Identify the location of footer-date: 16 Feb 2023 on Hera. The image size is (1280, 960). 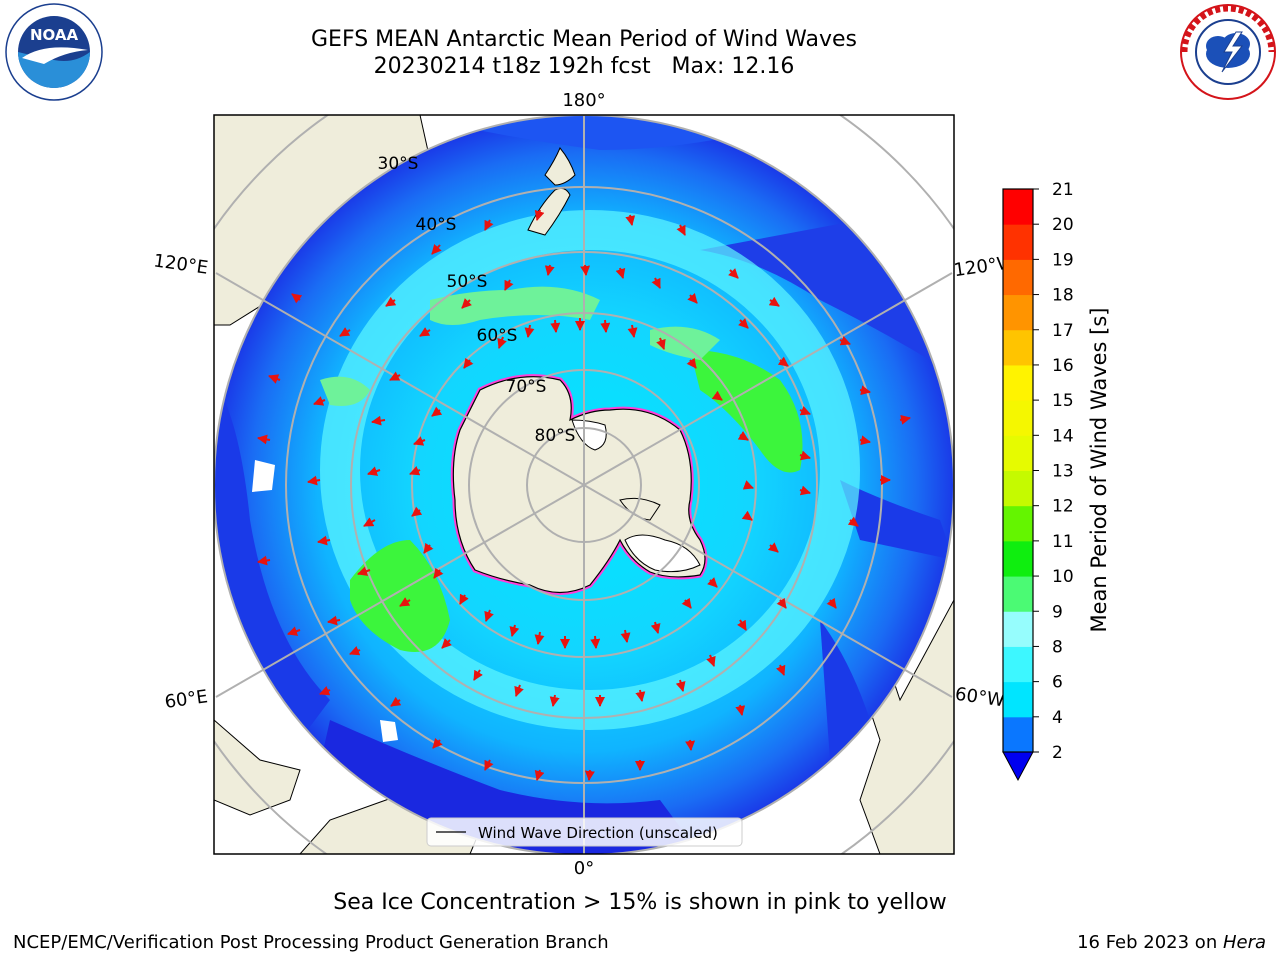
(1171, 942).